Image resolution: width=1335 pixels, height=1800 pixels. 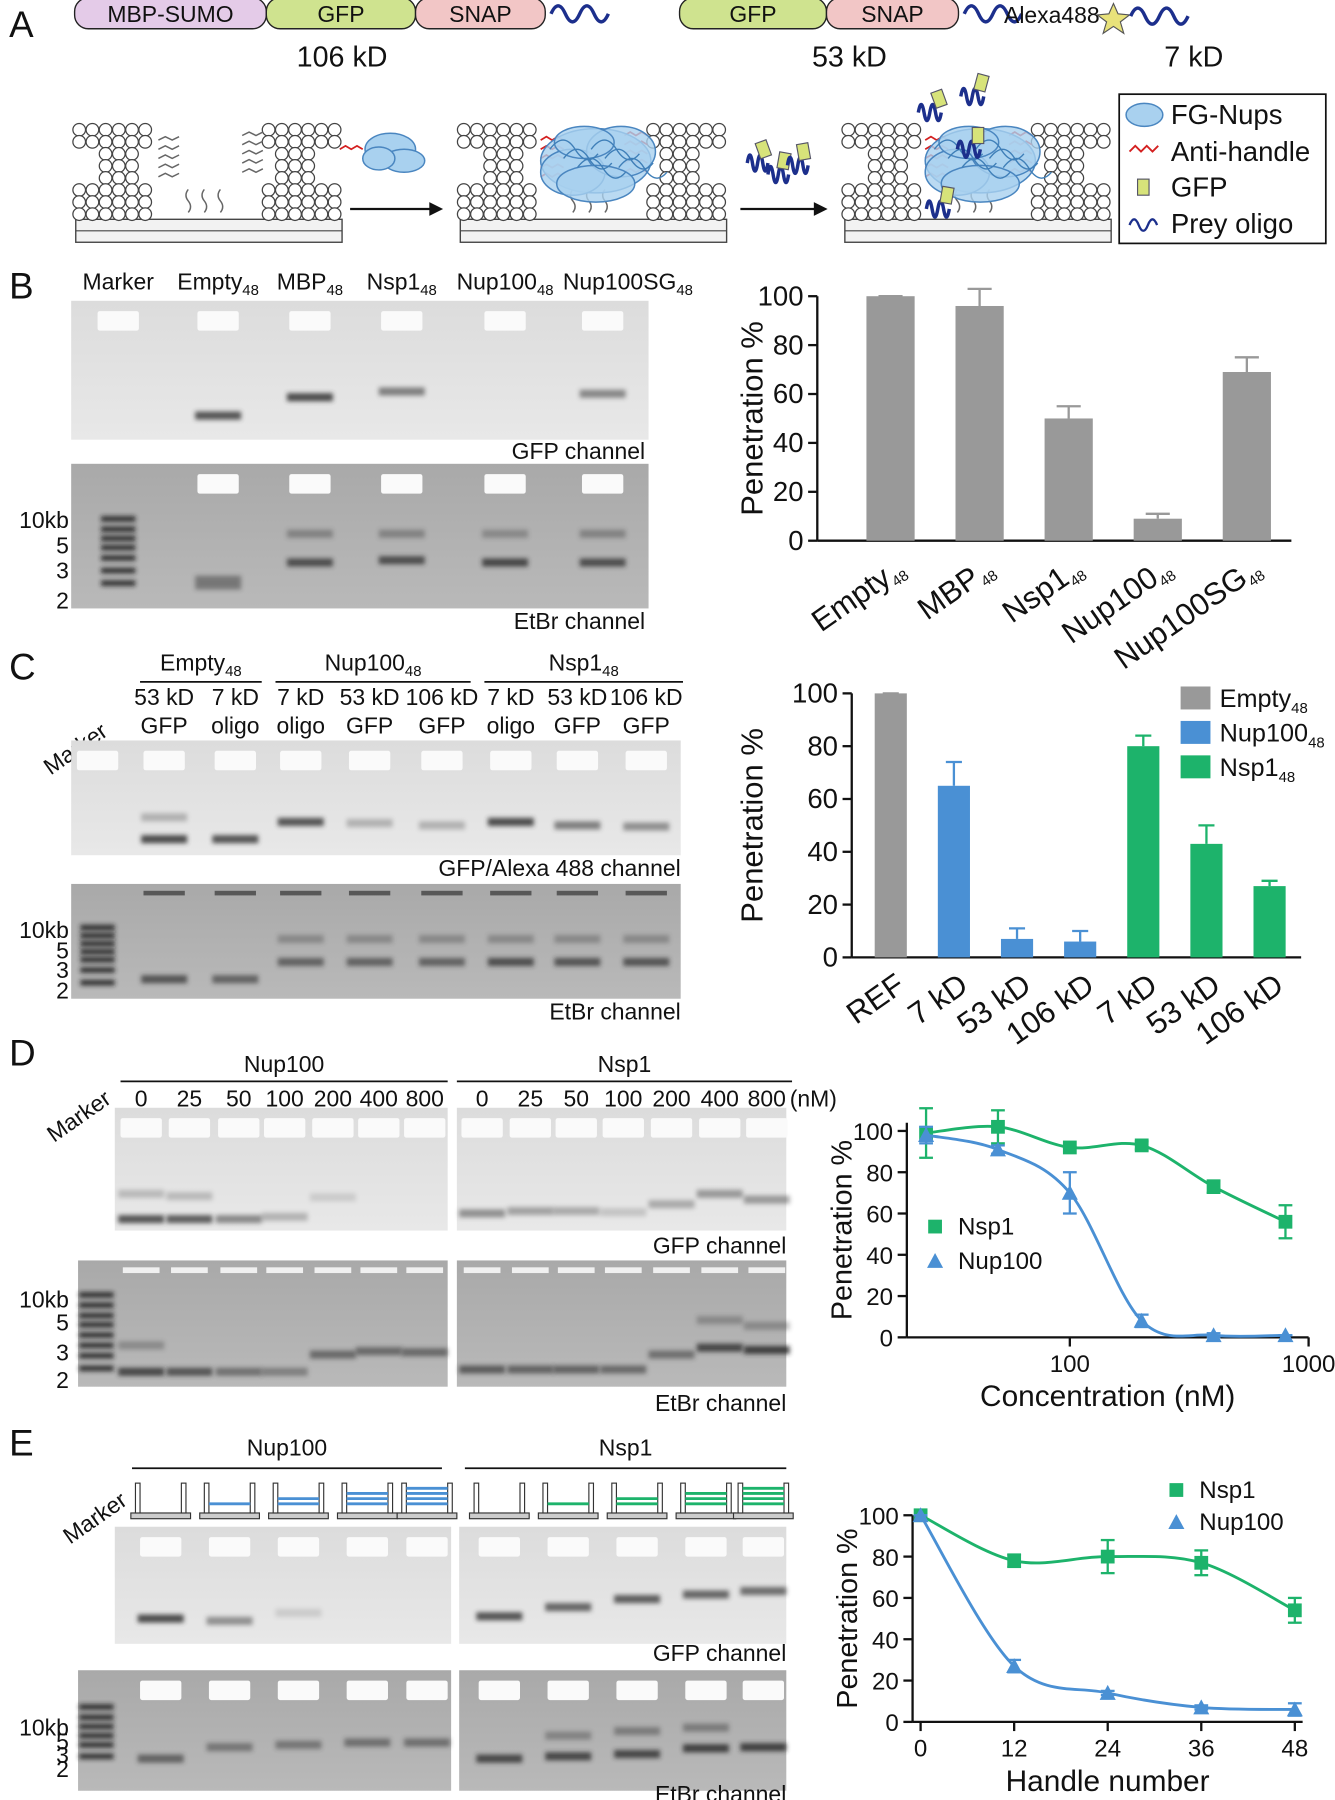 I want to click on x-tick-label: 100, so click(x=1070, y=1364).